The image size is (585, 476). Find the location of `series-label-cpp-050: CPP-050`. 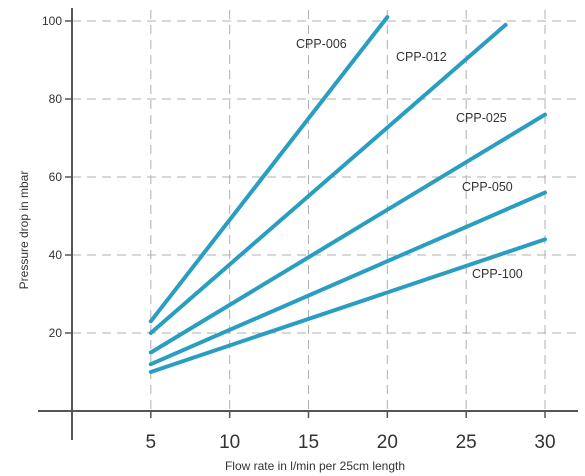

series-label-cpp-050: CPP-050 is located at coordinates (487, 187).